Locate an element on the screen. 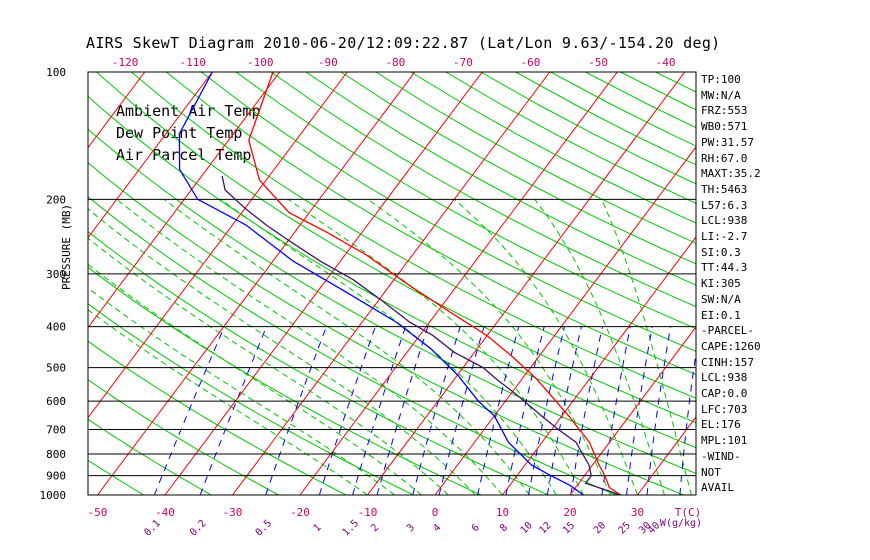 This screenshot has width=870, height=560. stability-index-item: WB0:571 is located at coordinates (724, 127).